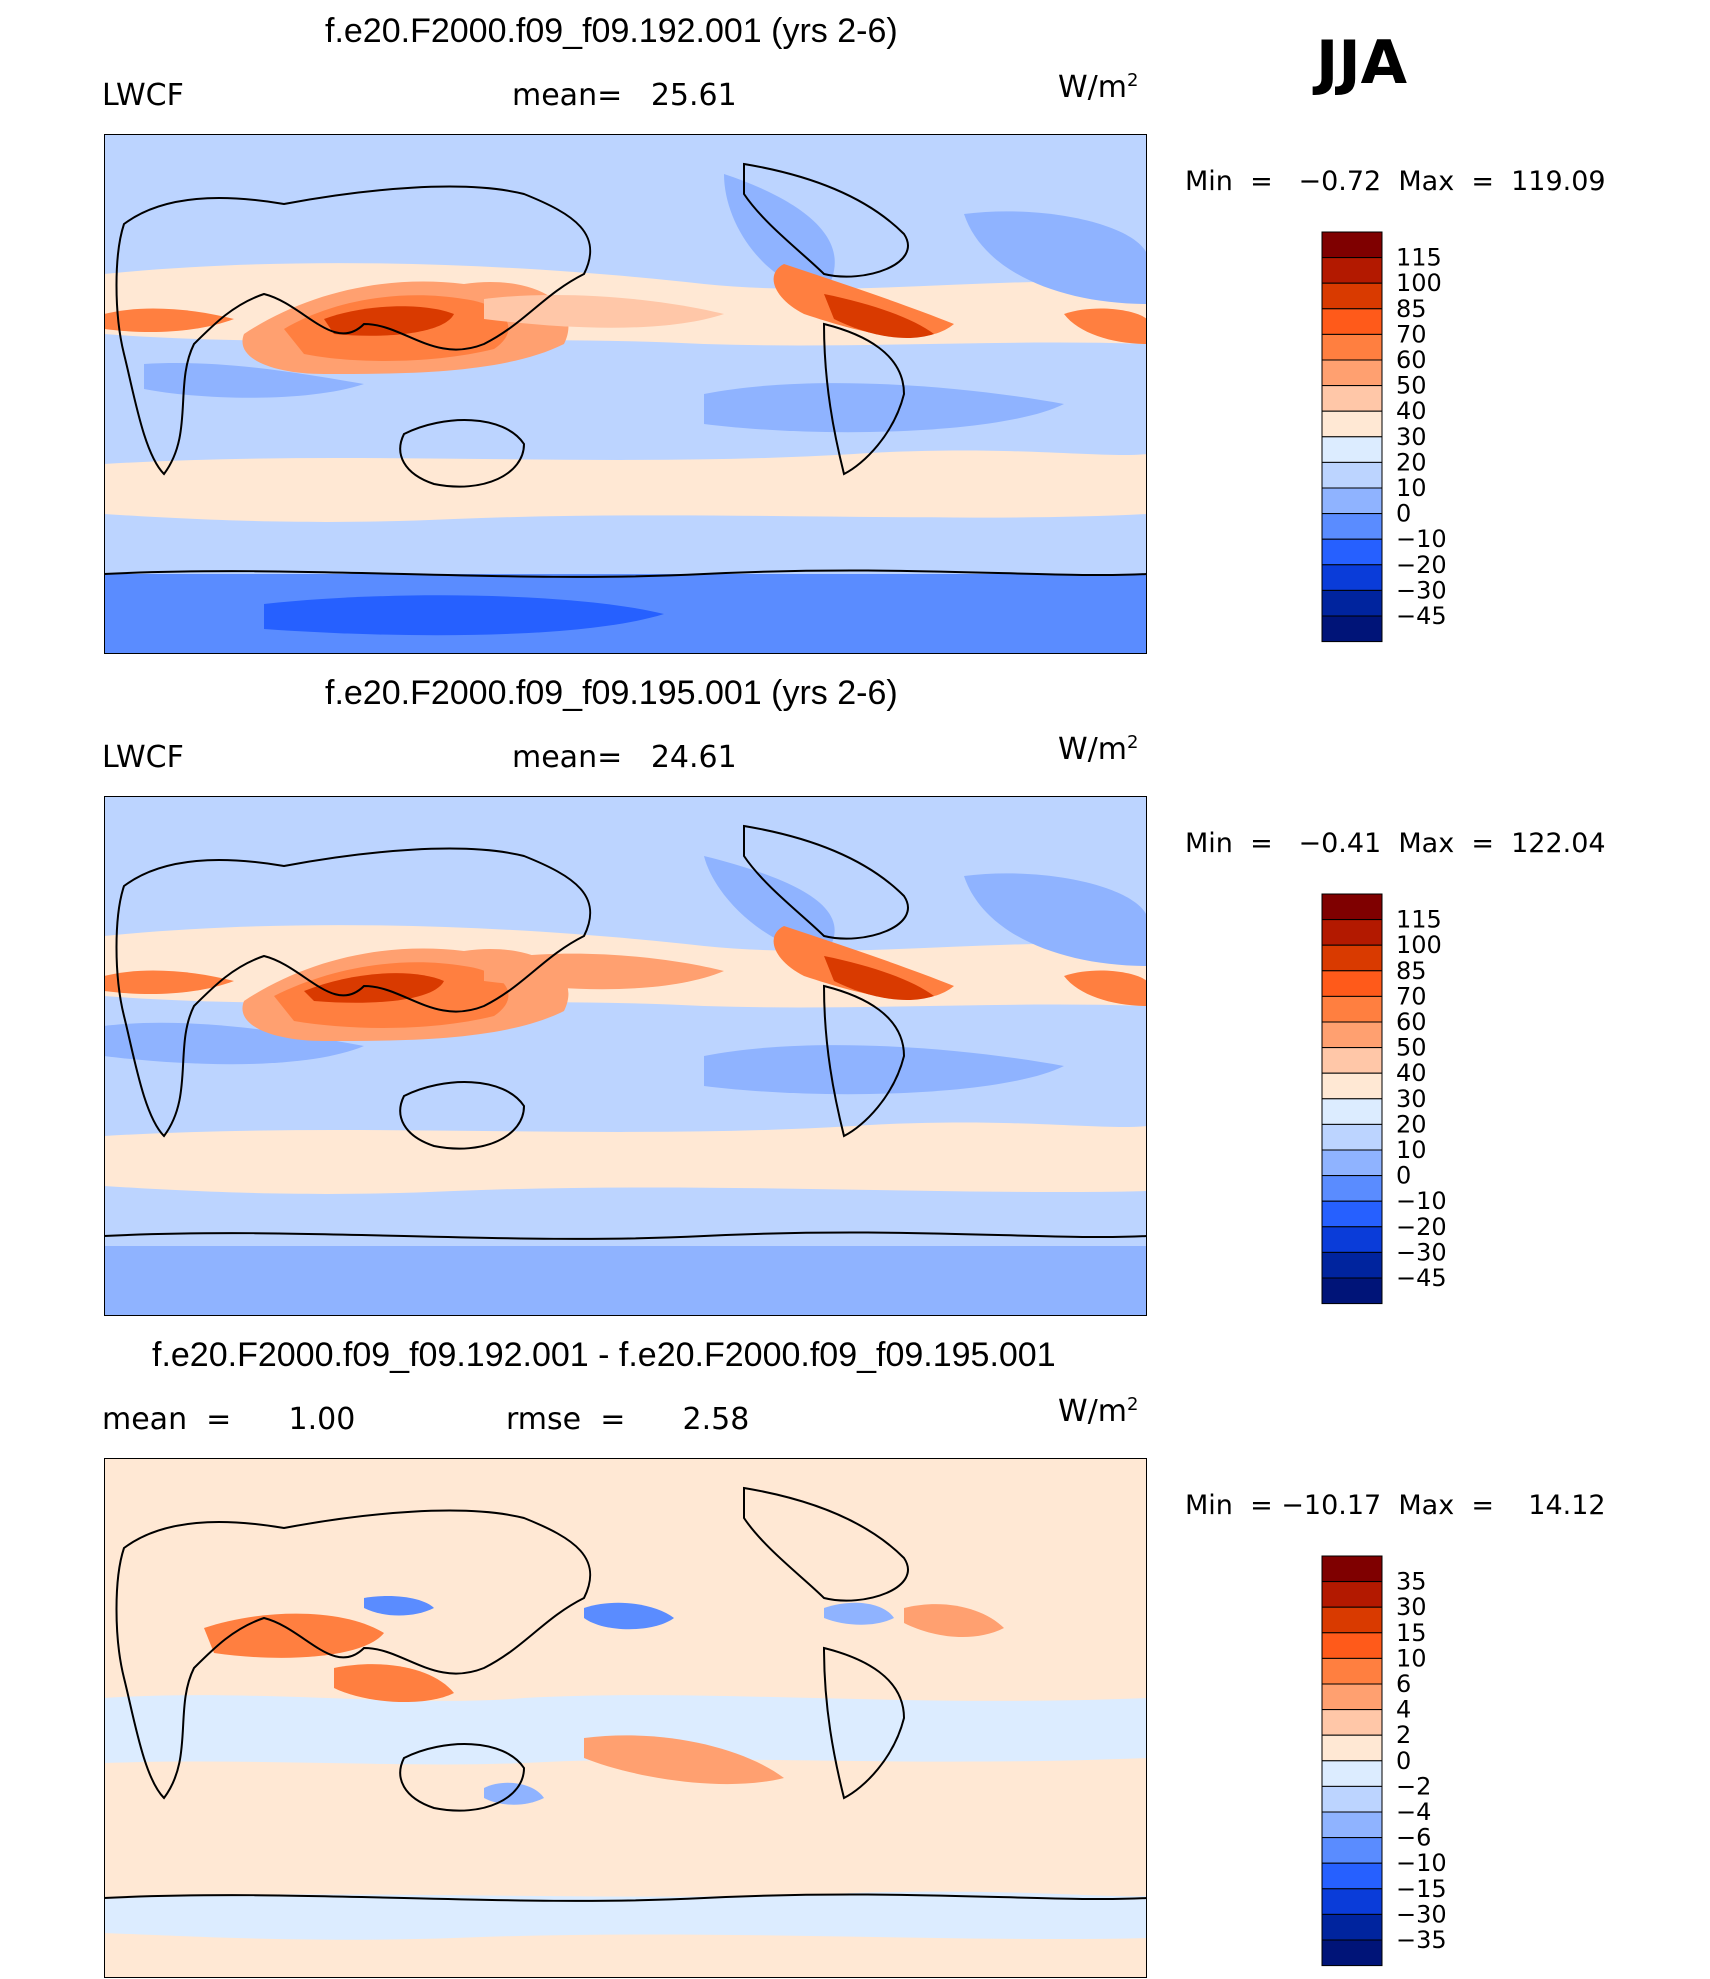 This screenshot has height=1979, width=1710. What do you see at coordinates (859, 1613) in the screenshot?
I see `panel-3-negative-americas` at bounding box center [859, 1613].